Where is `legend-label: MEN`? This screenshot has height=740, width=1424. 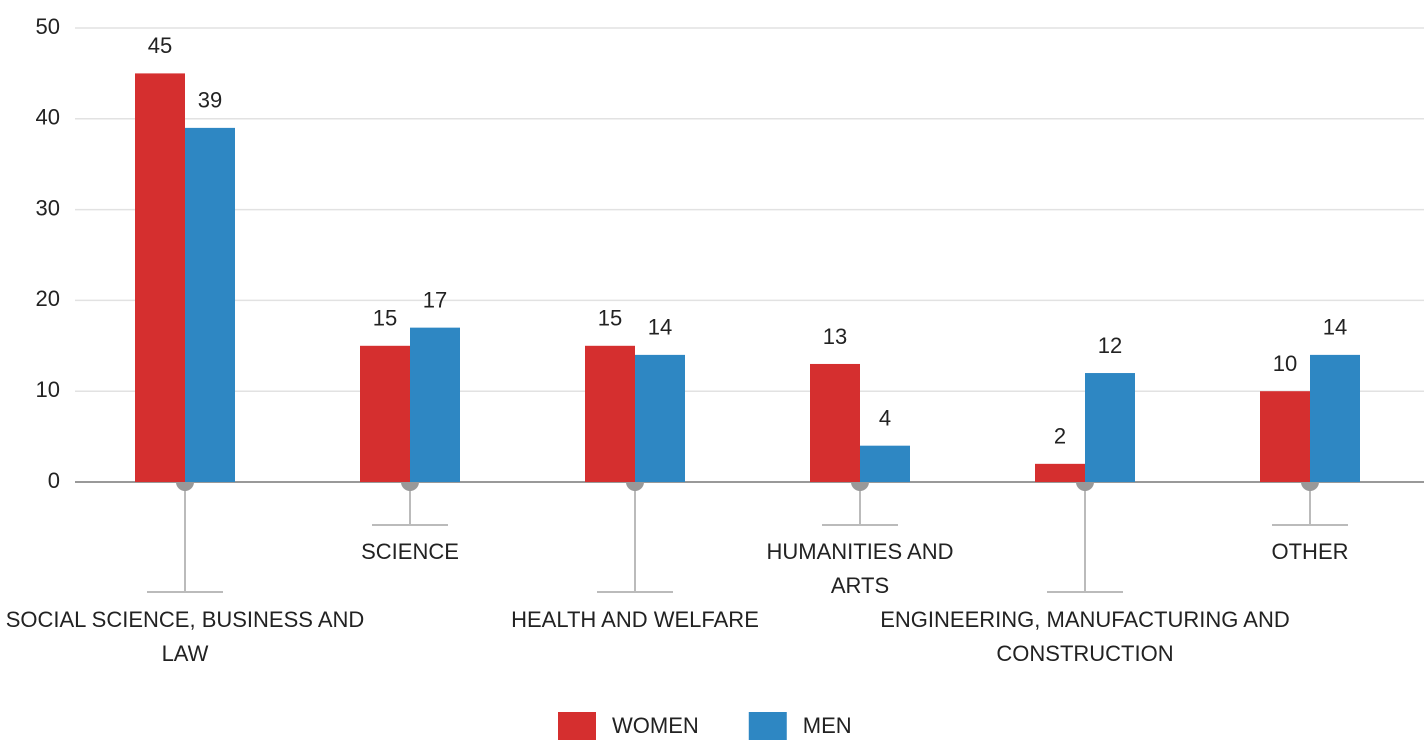
legend-label: MEN is located at coordinates (827, 725).